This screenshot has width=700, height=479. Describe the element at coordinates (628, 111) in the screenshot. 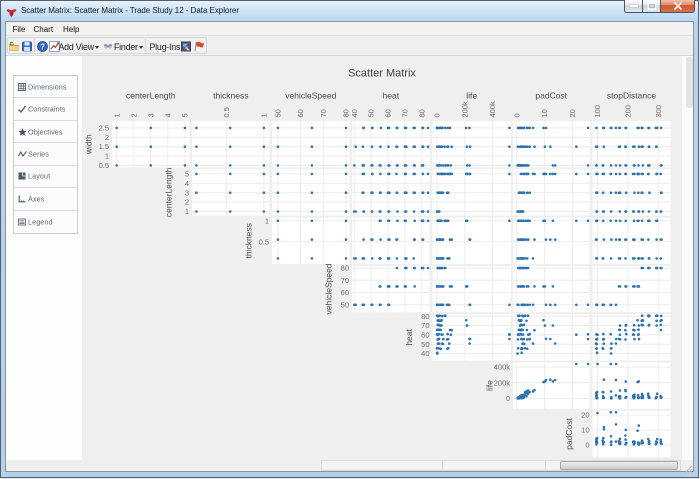

I see `svg-text: 200` at that location.